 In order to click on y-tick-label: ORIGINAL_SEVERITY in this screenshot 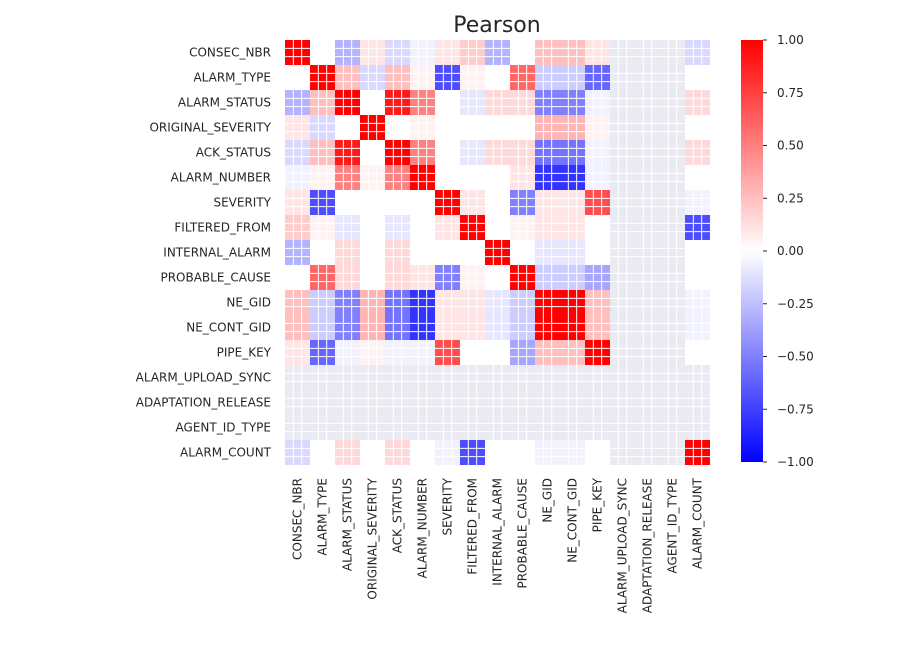, I will do `click(210, 128)`.